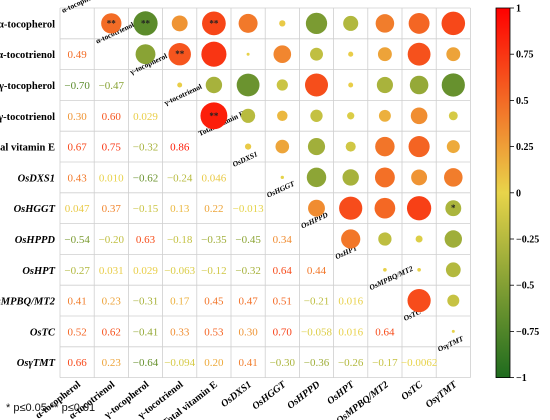 Image resolution: width=550 pixels, height=420 pixels. Describe the element at coordinates (77, 178) in the screenshot. I see `coefficient-label: 0.43` at that location.